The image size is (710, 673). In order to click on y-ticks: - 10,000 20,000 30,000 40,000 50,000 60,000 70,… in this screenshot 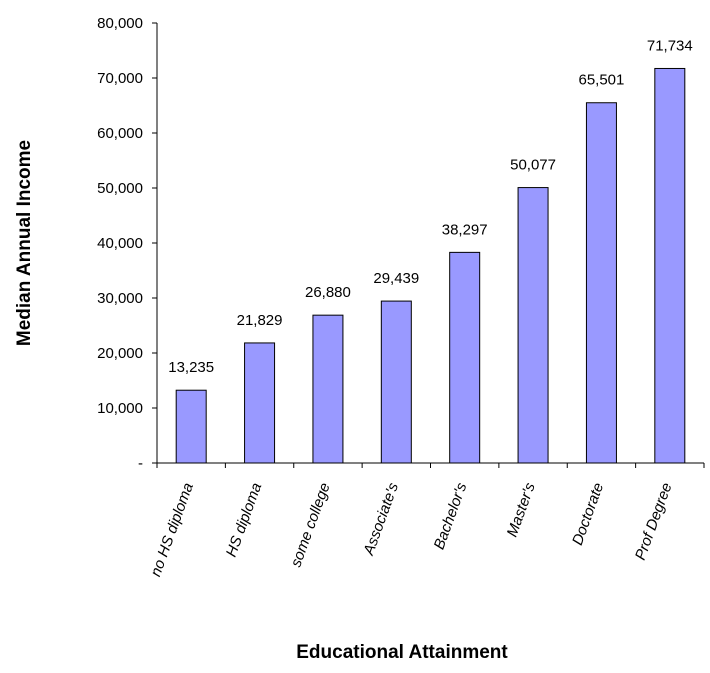, I will do `click(127, 243)`.